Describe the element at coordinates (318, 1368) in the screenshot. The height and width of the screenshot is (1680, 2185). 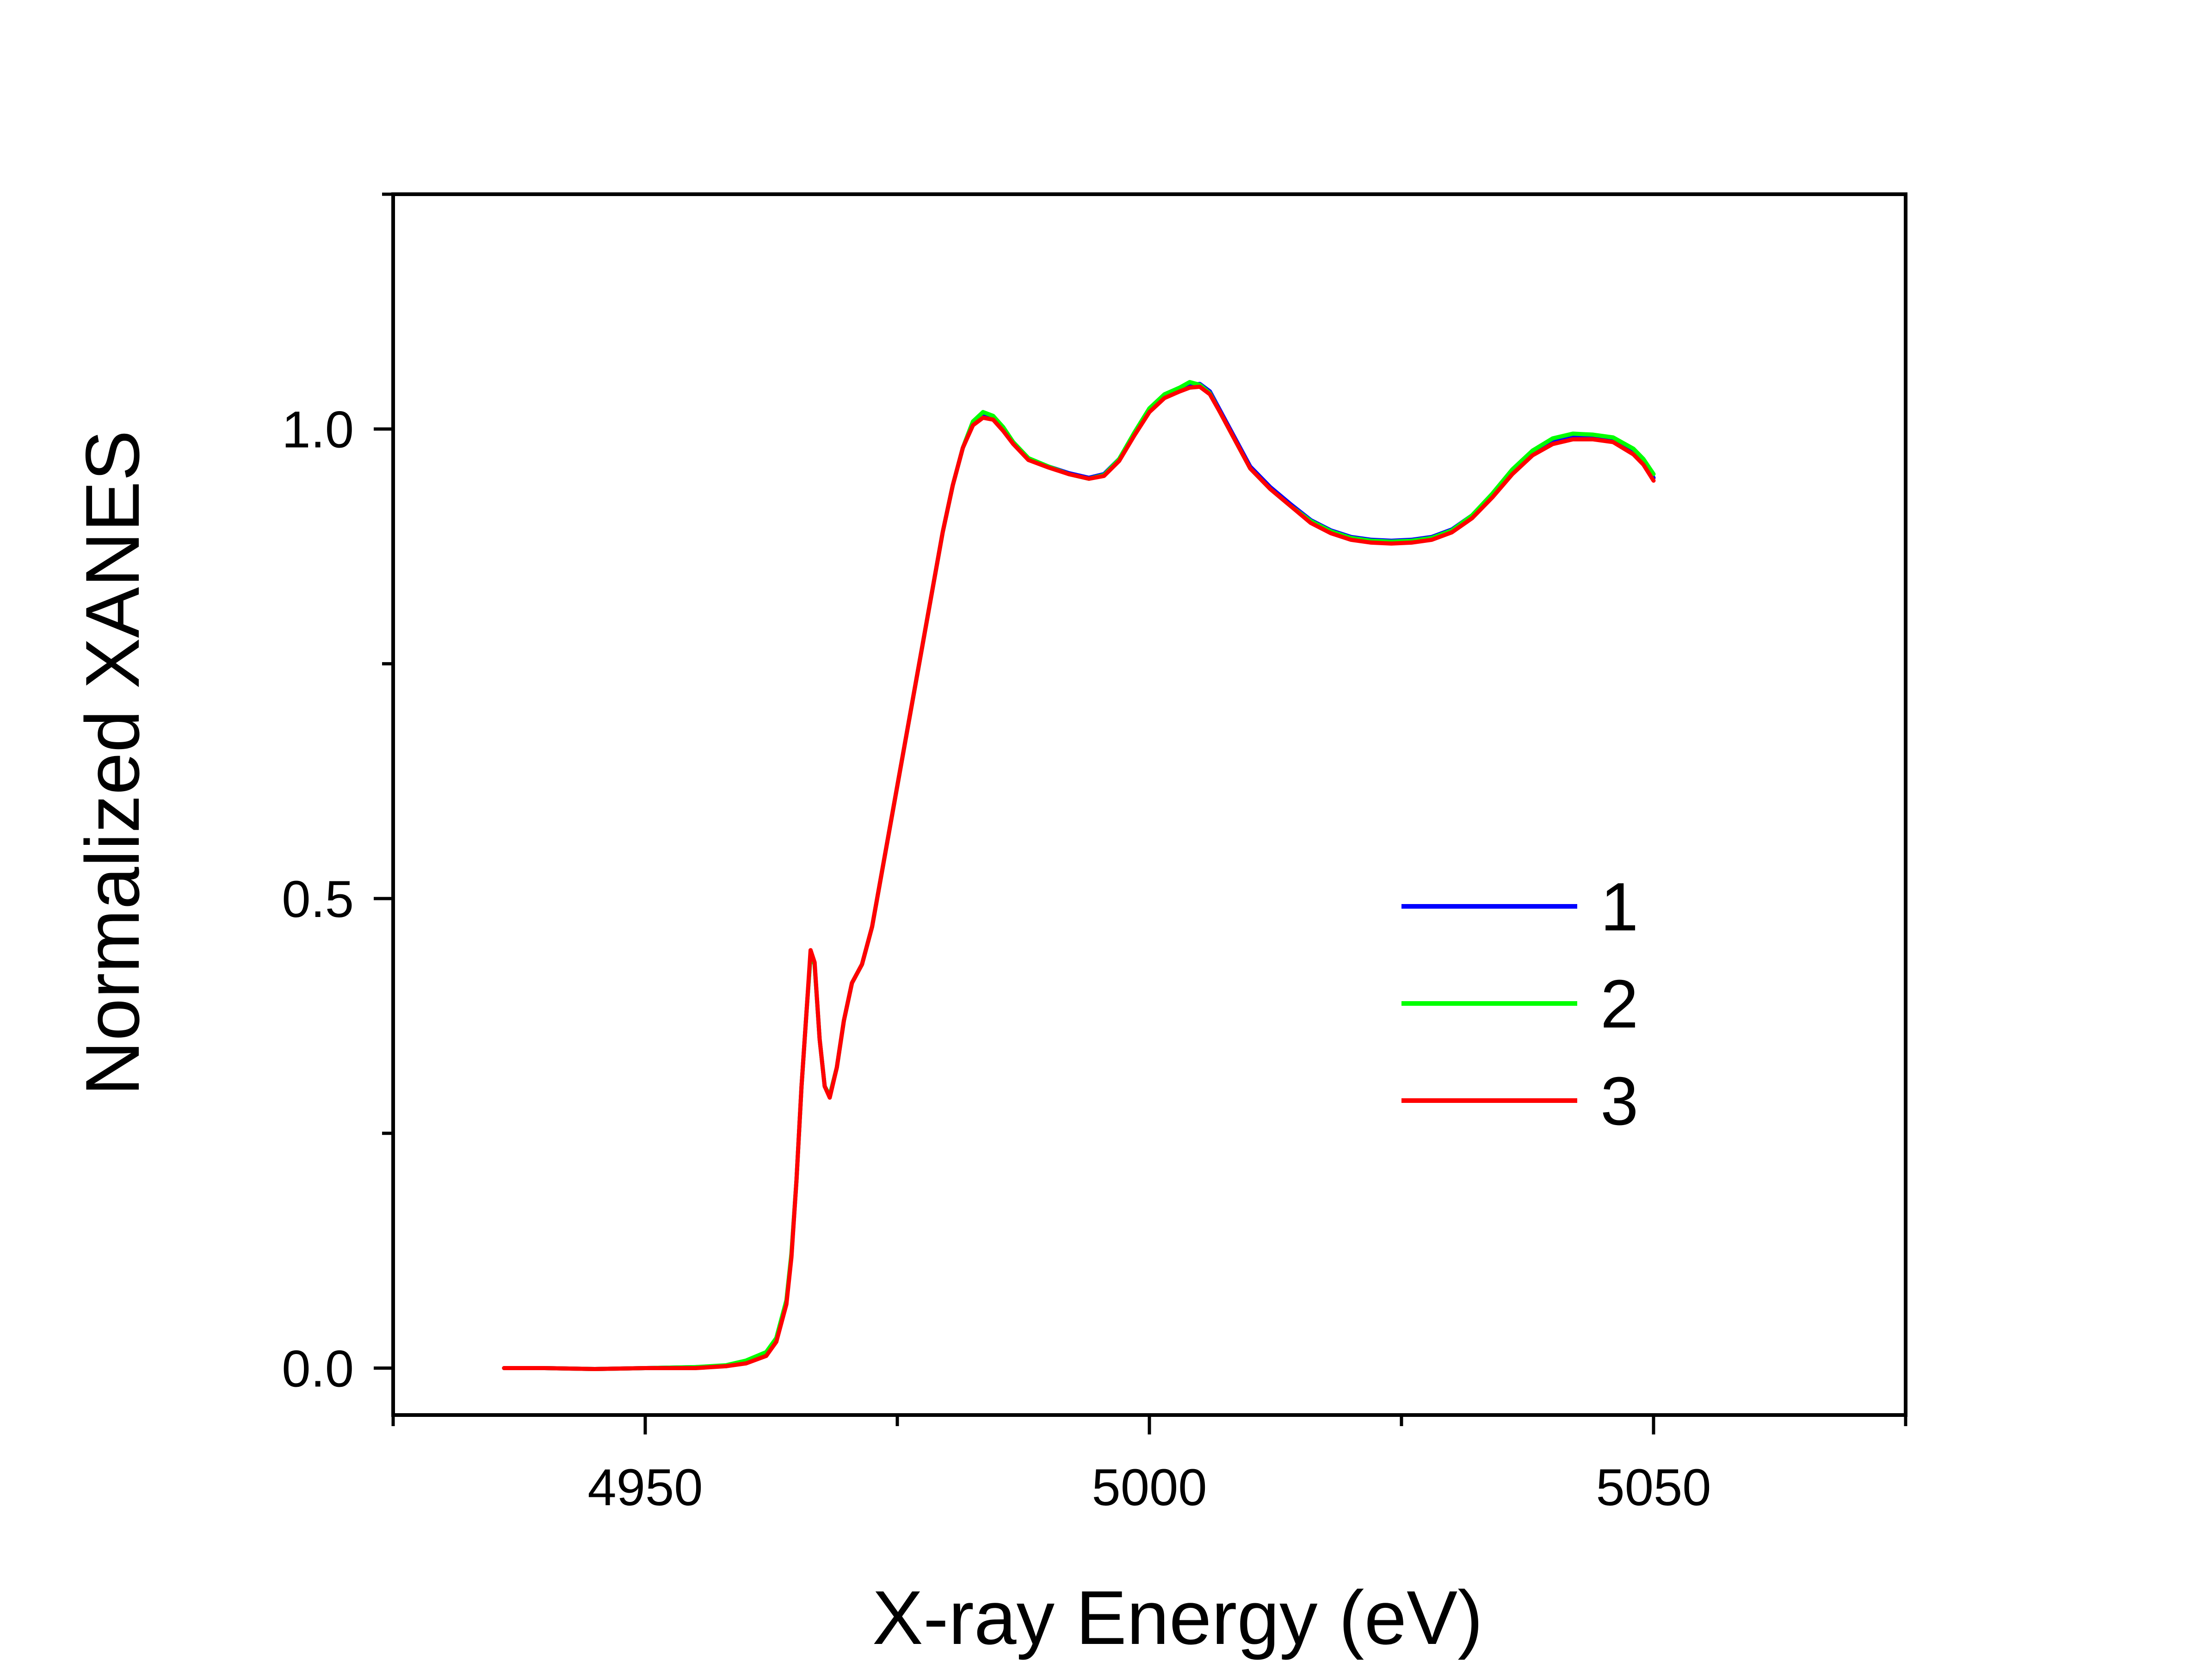
I see `y-tick-label: 0.0` at that location.